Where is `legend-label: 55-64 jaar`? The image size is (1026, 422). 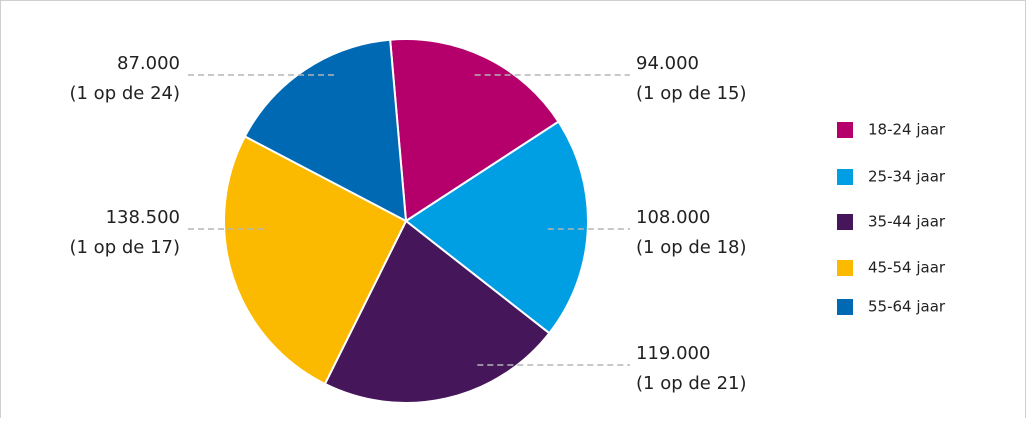 legend-label: 55-64 jaar is located at coordinates (907, 307).